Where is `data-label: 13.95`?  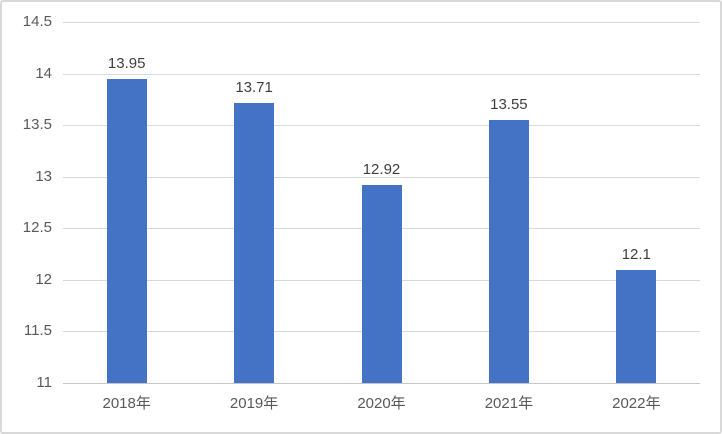
data-label: 13.95 is located at coordinates (126, 63).